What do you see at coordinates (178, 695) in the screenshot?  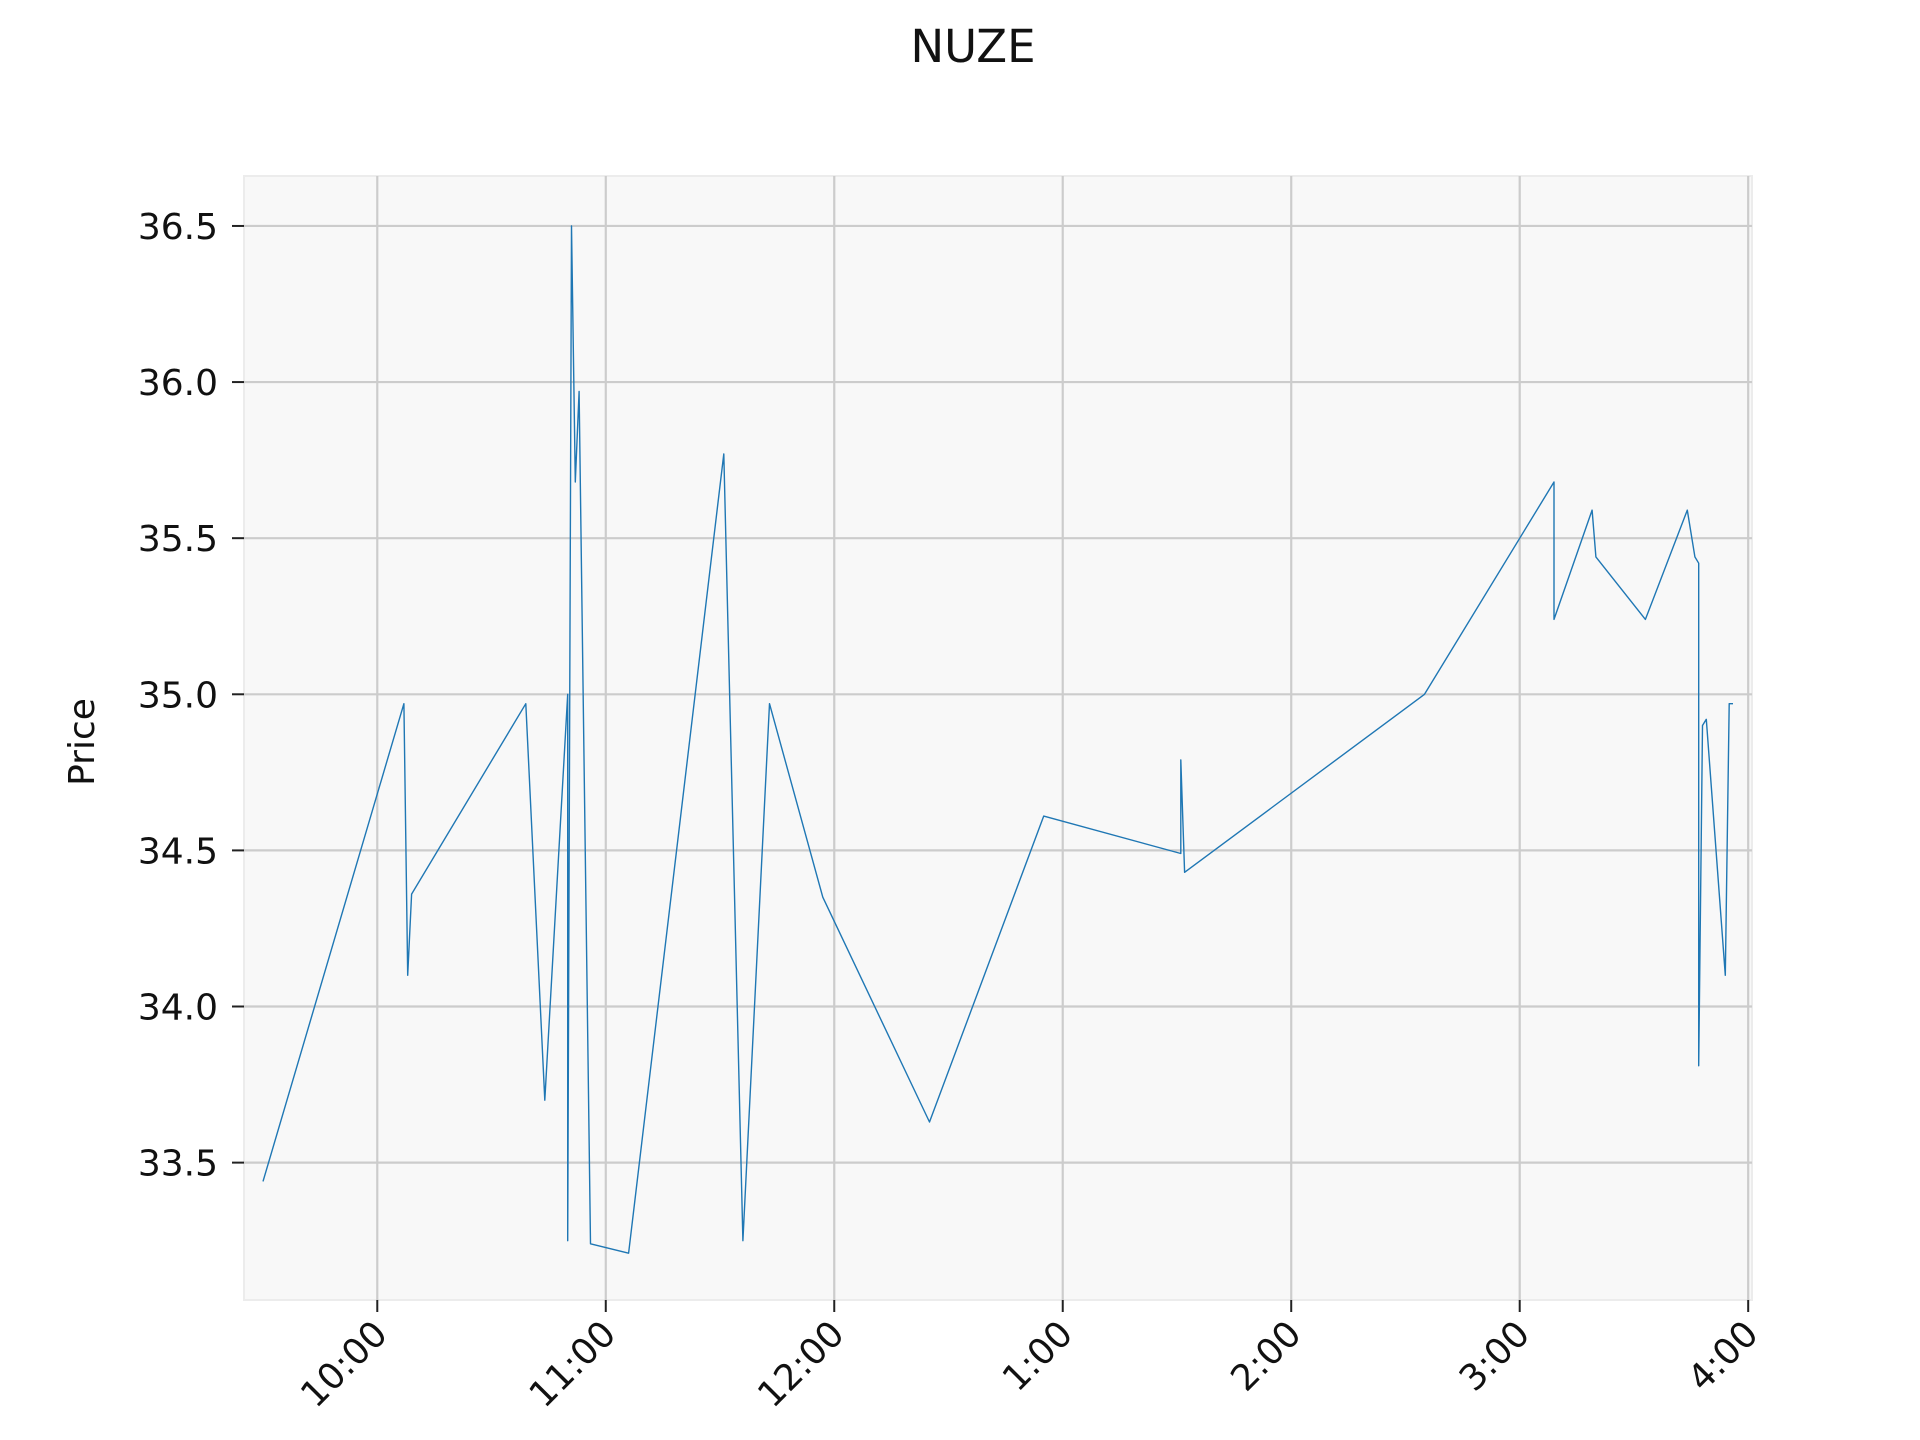 I see `y-tick-label: 35.0` at bounding box center [178, 695].